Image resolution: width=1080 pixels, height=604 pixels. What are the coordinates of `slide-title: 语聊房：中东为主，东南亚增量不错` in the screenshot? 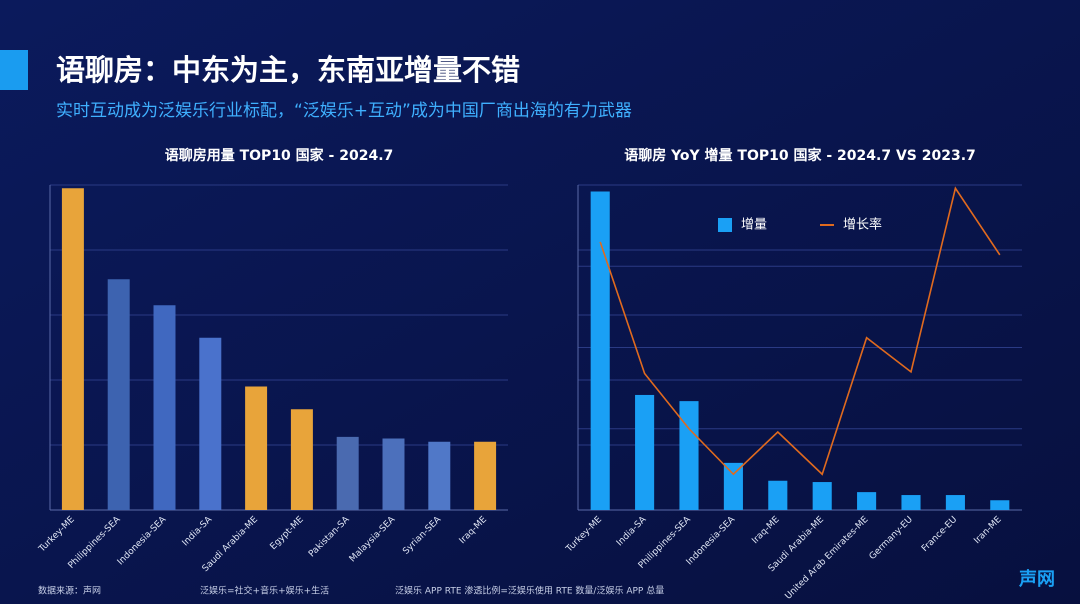 It's located at (288, 70).